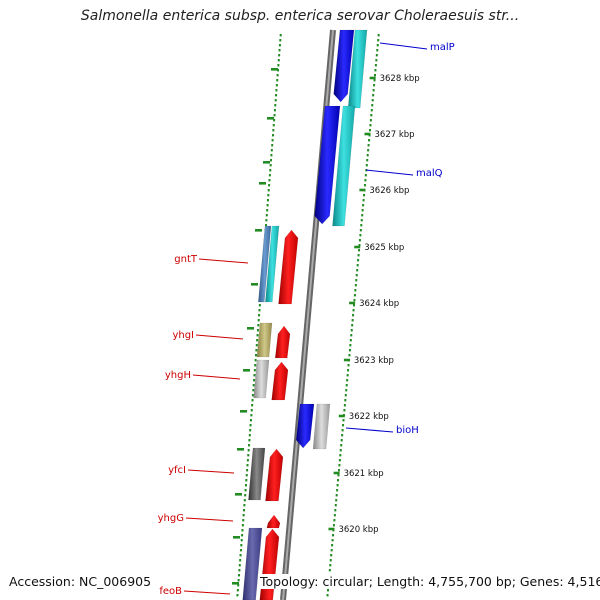 Image resolution: width=600 pixels, height=600 pixels. What do you see at coordinates (400, 79) in the screenshot?
I see `ruler-tick-label: 3628 kbp` at bounding box center [400, 79].